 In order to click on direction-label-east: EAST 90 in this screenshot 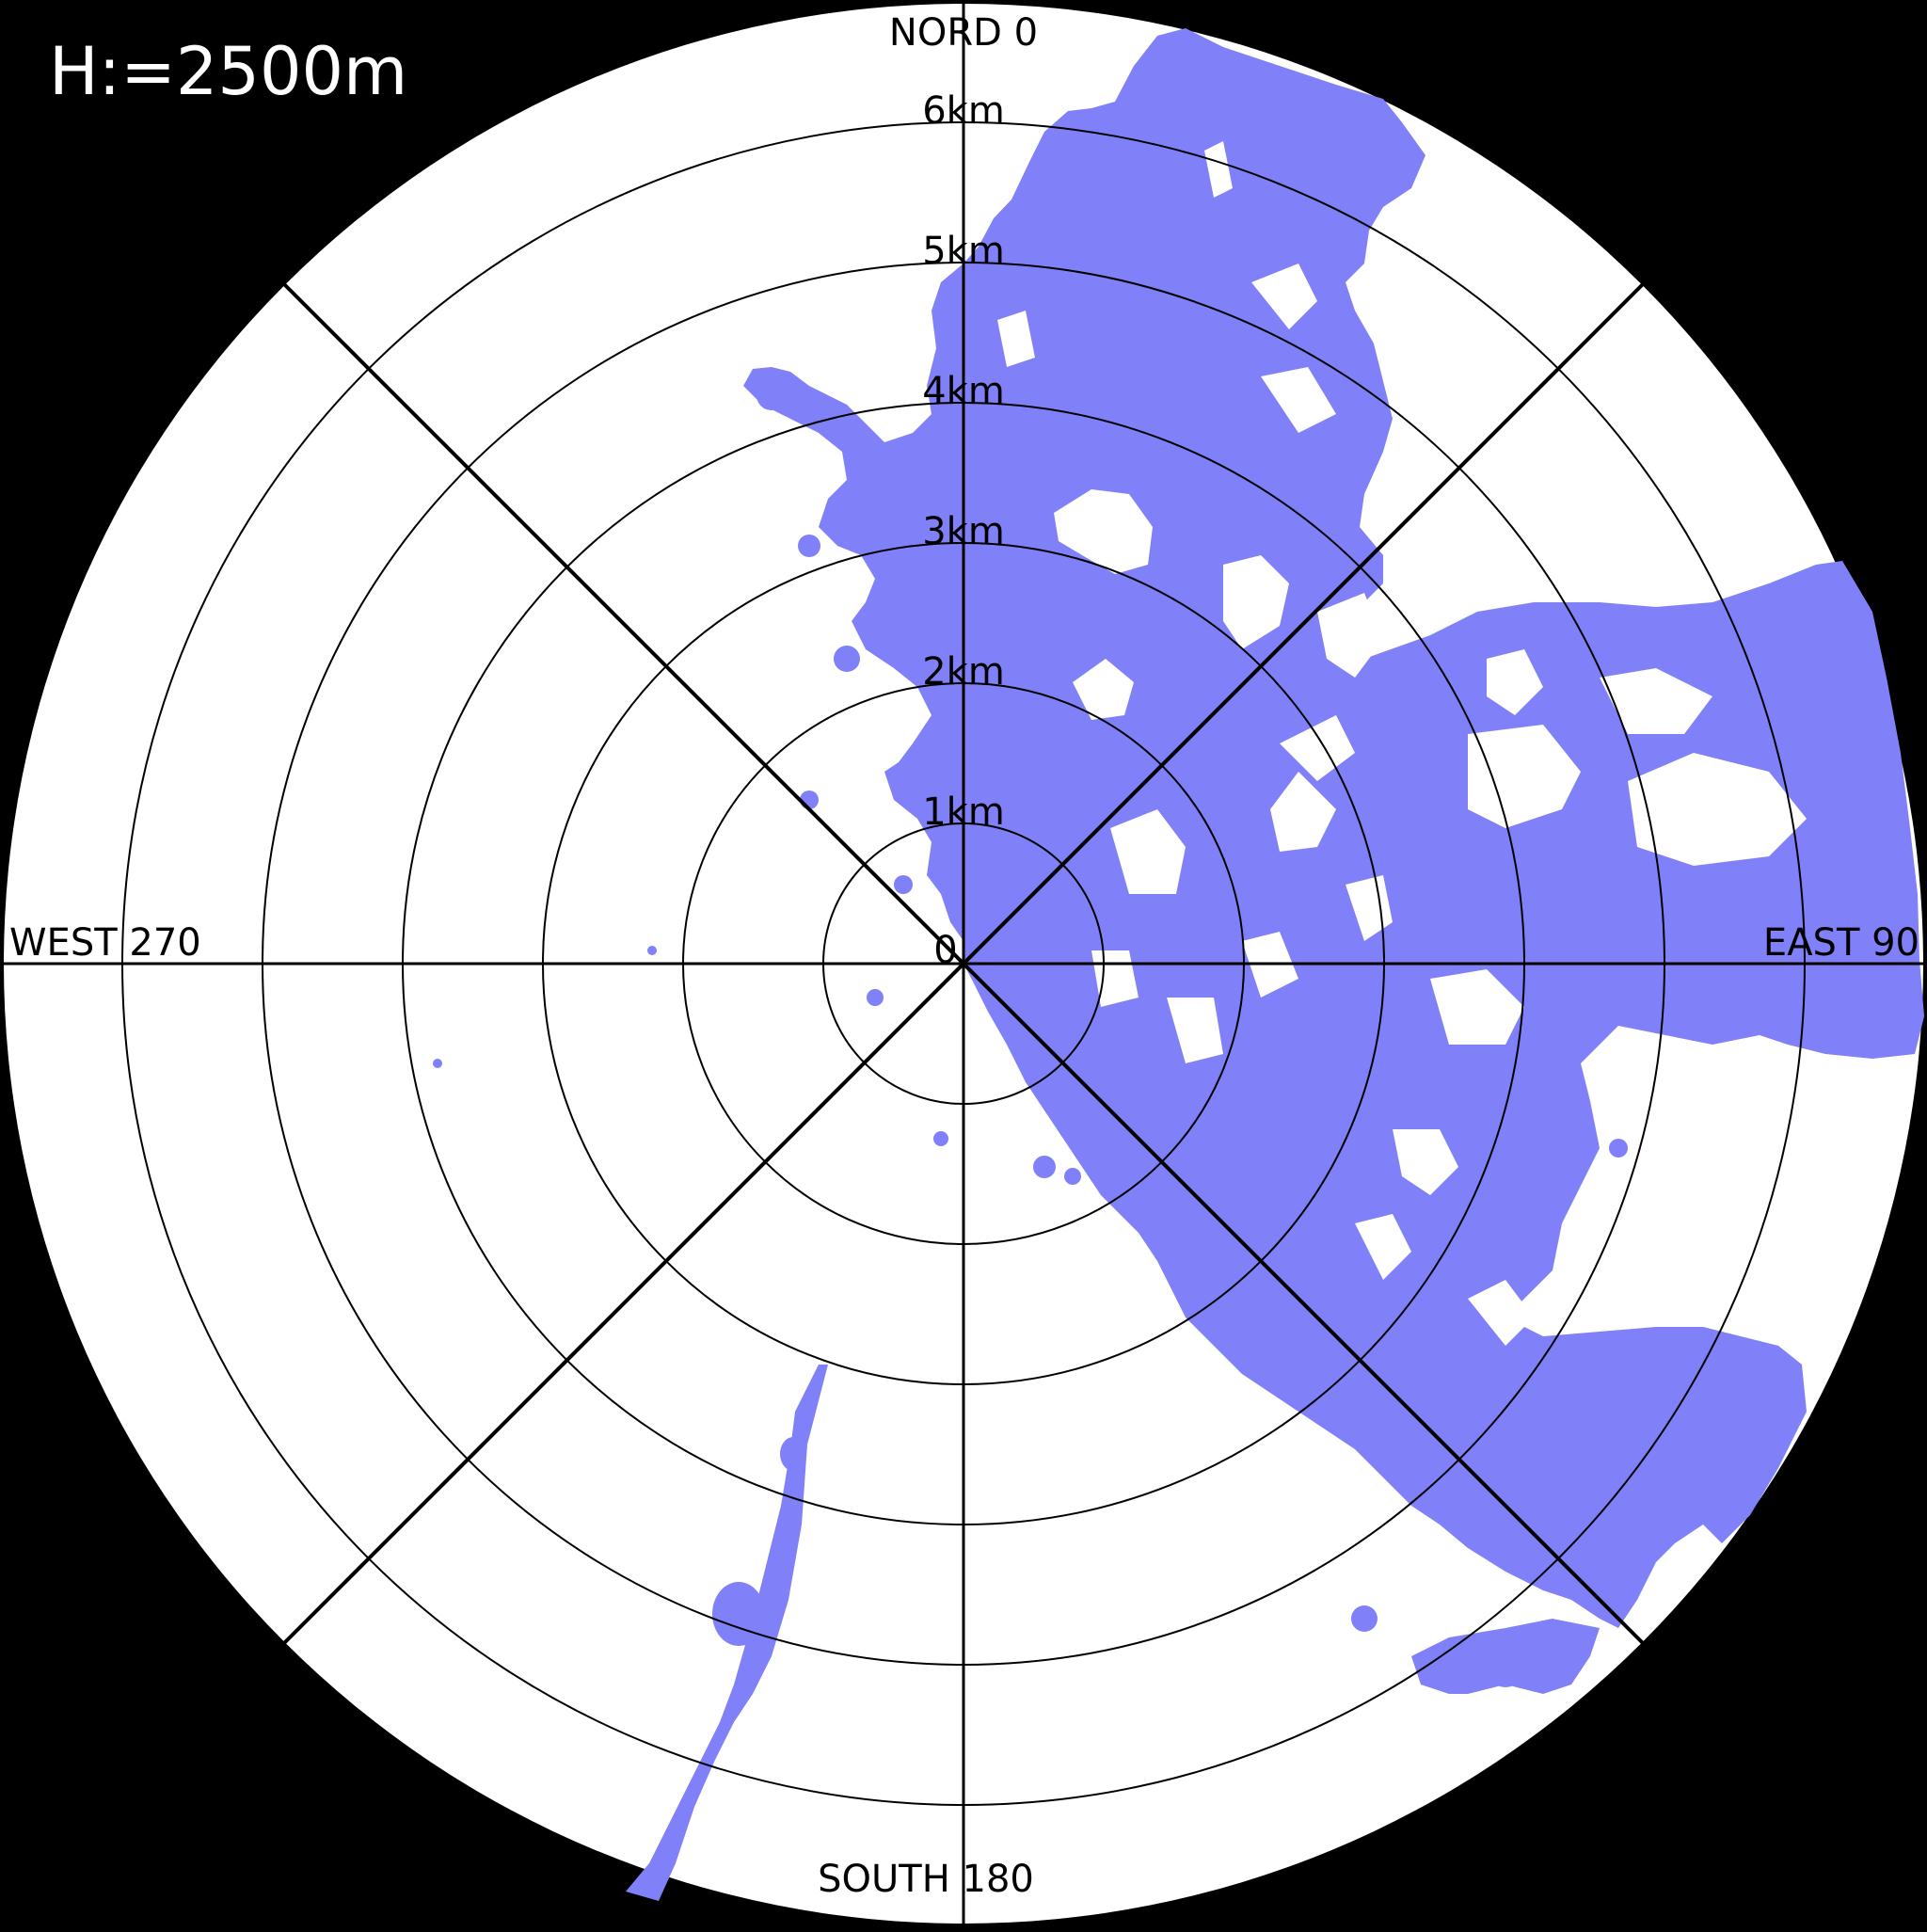, I will do `click(1841, 943)`.